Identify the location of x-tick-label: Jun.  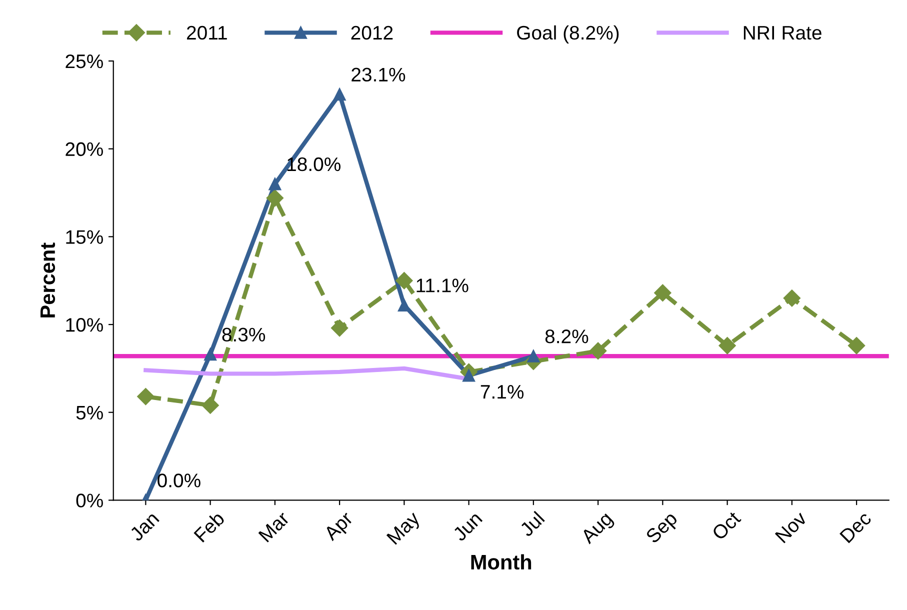
(467, 526).